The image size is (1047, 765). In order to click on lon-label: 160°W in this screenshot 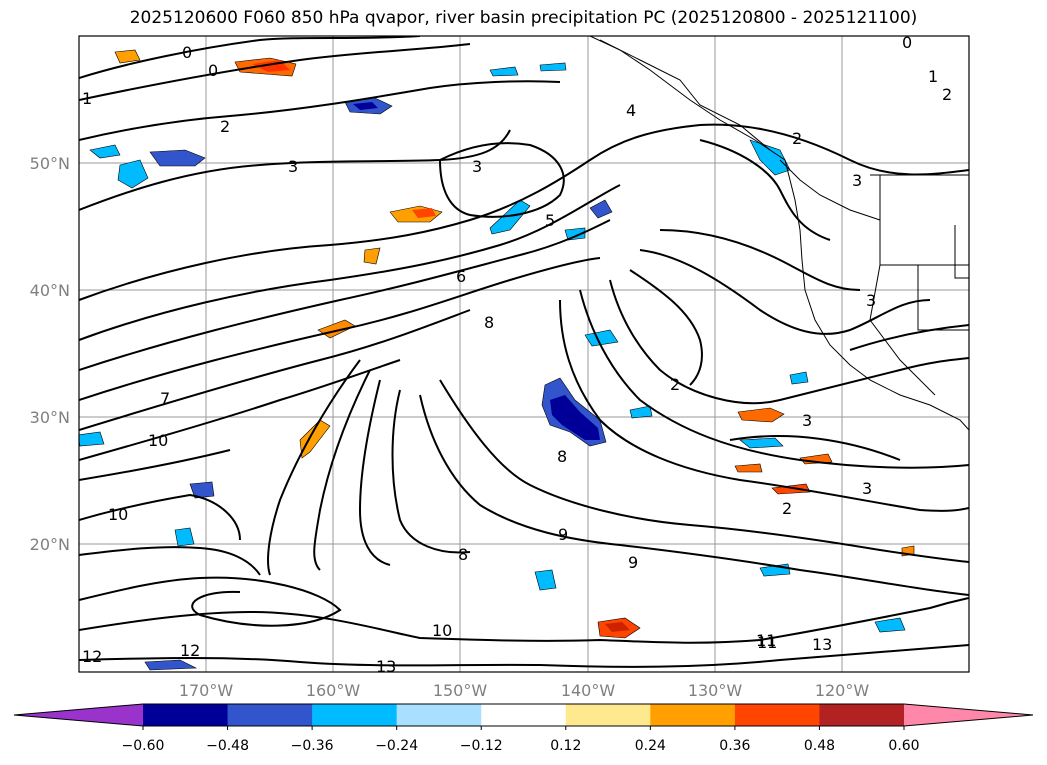, I will do `click(333, 690)`.